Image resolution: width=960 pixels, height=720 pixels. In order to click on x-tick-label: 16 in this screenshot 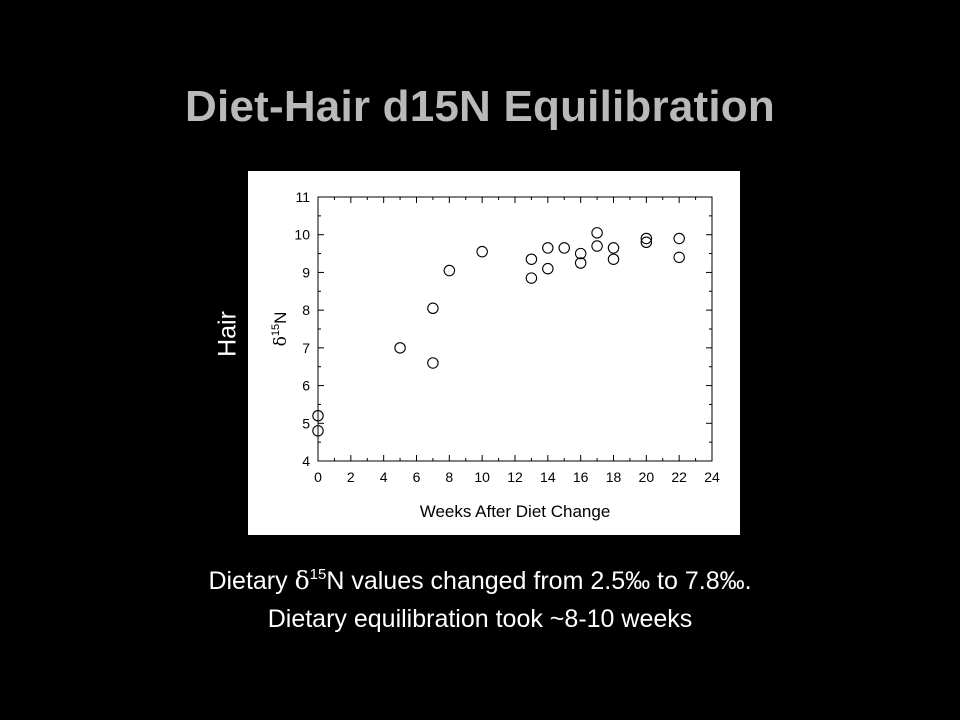, I will do `click(581, 477)`.